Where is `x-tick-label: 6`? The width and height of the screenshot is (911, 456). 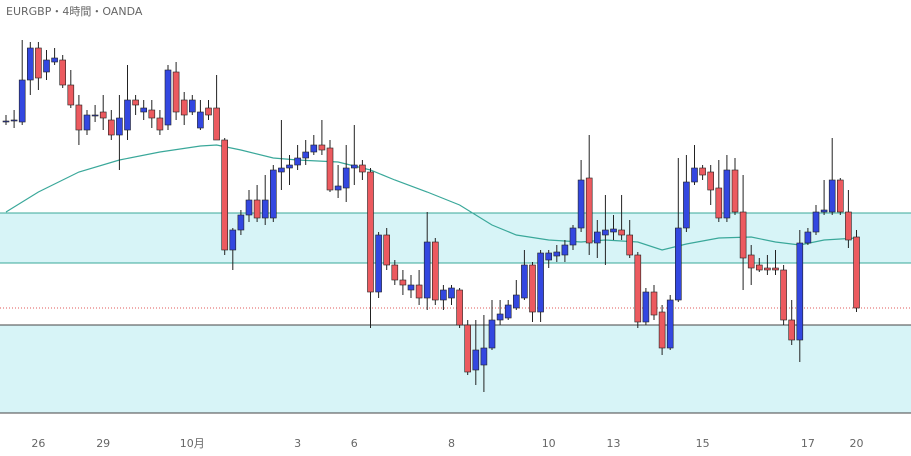
x-tick-label: 6 is located at coordinates (354, 443).